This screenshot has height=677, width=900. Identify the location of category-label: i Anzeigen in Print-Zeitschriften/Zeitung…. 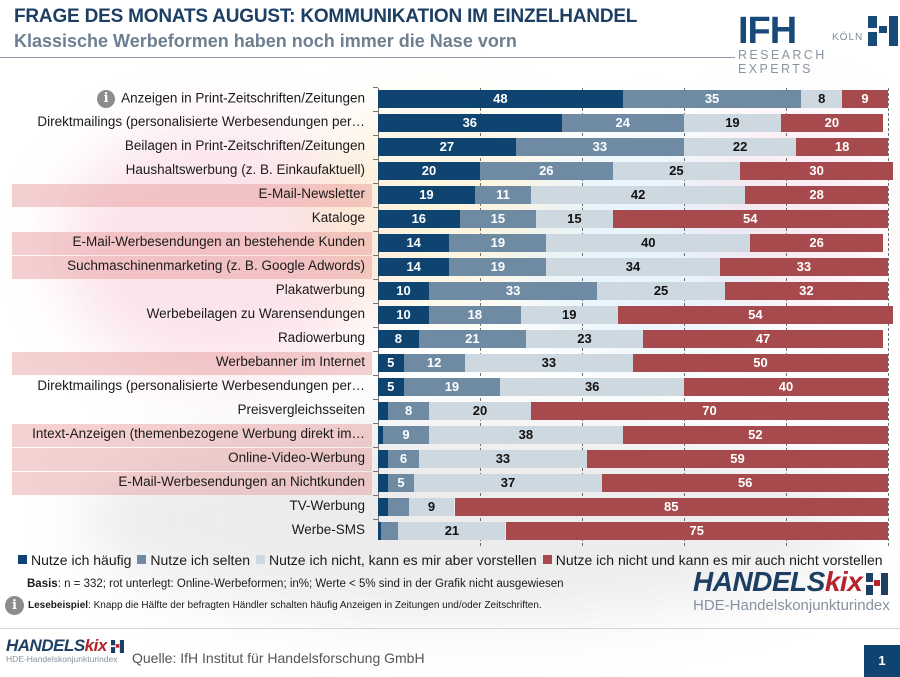
(231, 99).